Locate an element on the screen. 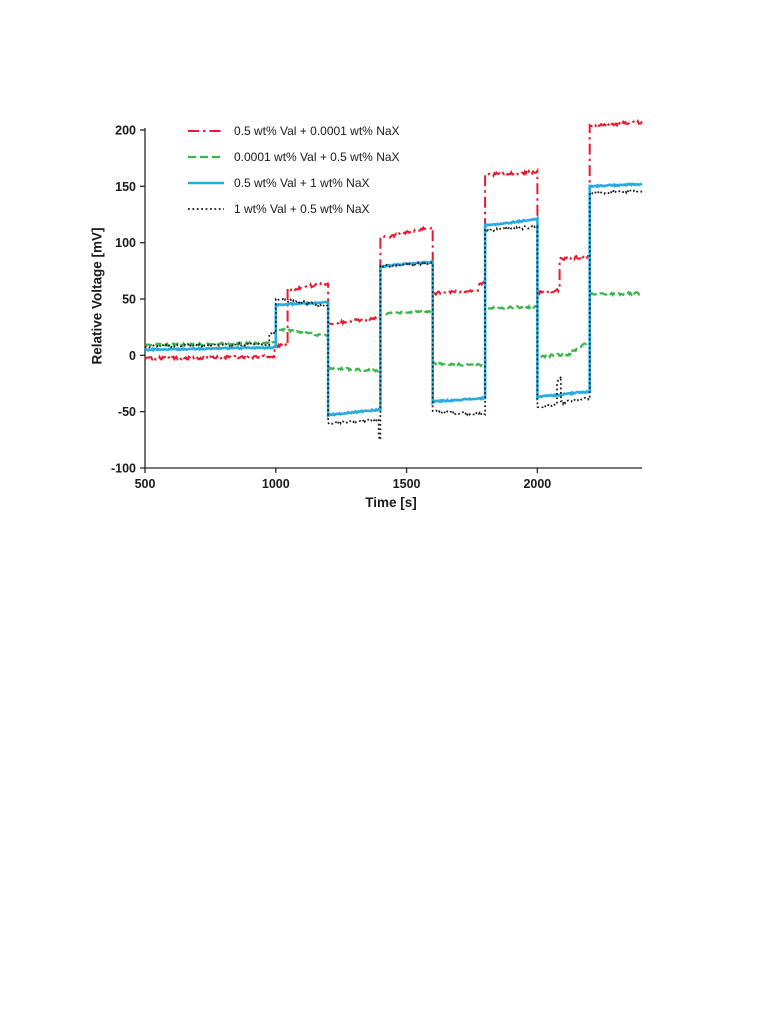 The height and width of the screenshot is (1024, 768). legend-line-sample-red is located at coordinates (206, 130).